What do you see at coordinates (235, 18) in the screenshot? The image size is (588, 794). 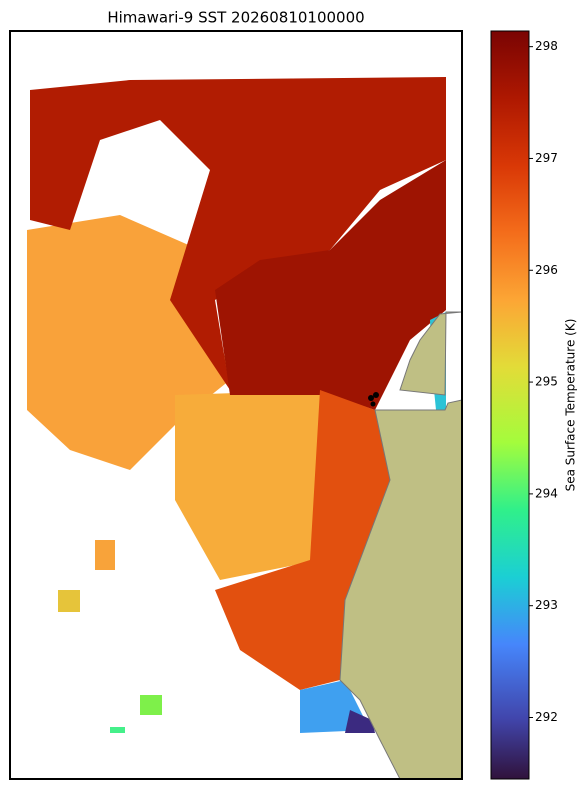 I see `map-title: Himawari-9 SST 20260810100000` at bounding box center [235, 18].